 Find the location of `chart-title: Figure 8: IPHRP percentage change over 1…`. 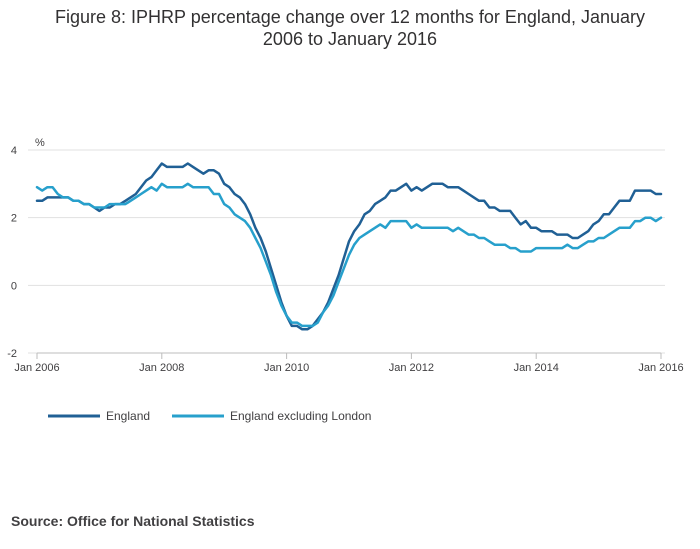

chart-title: Figure 8: IPHRP percentage change over 1… is located at coordinates (350, 28).